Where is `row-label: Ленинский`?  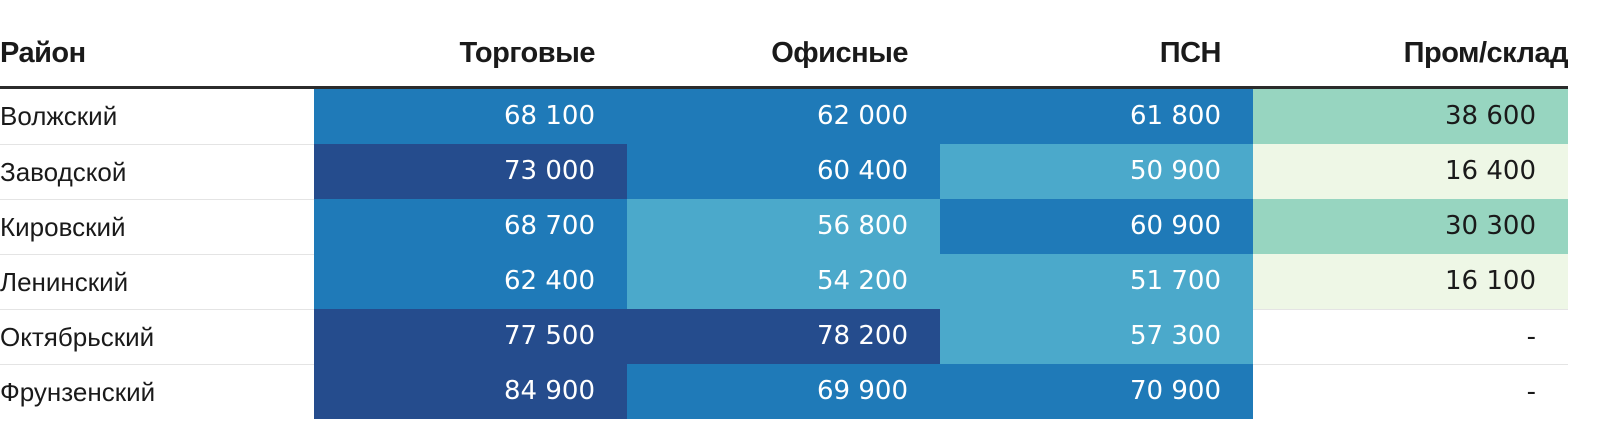
row-label: Ленинский is located at coordinates (157, 281).